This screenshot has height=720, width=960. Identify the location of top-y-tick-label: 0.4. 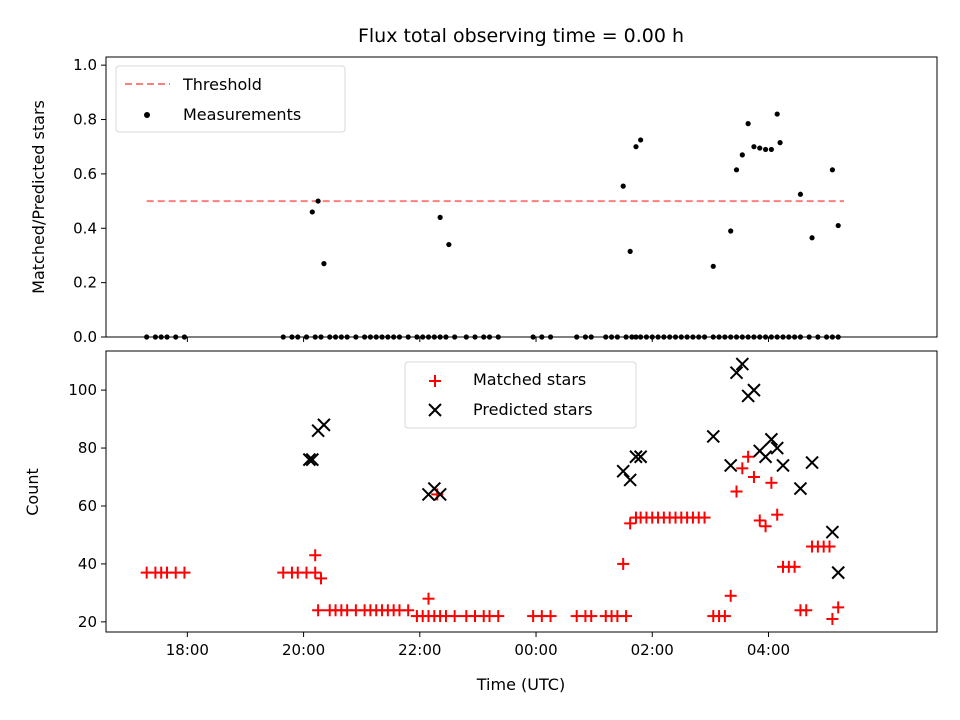
(85, 228).